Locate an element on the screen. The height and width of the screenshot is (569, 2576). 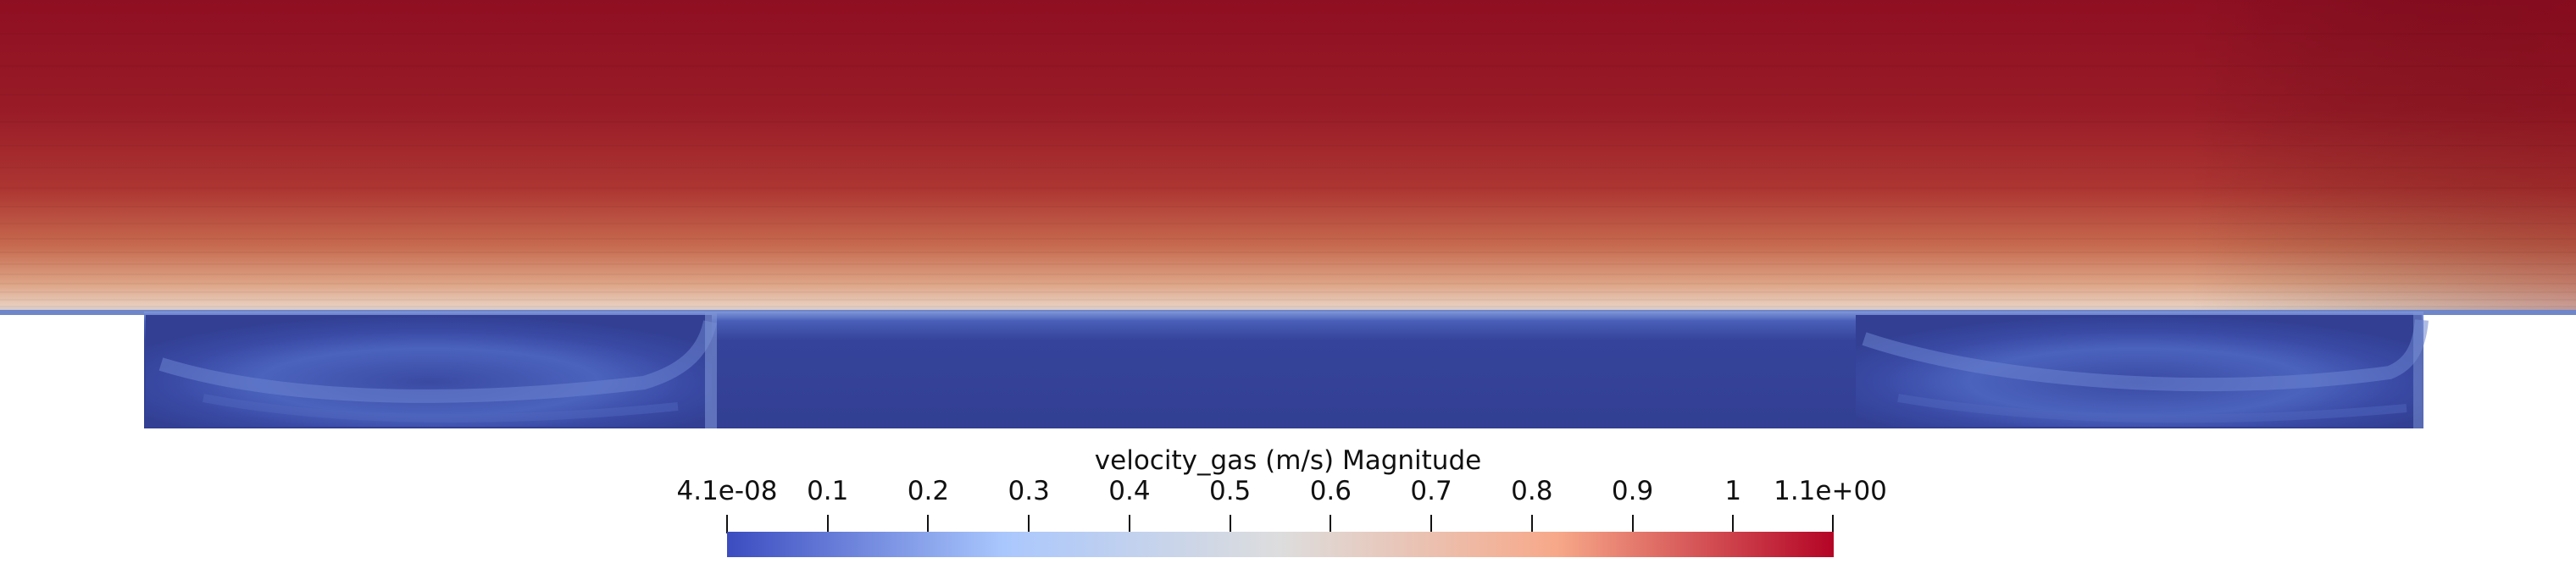
cavity-right-wall is located at coordinates (2418, 370).